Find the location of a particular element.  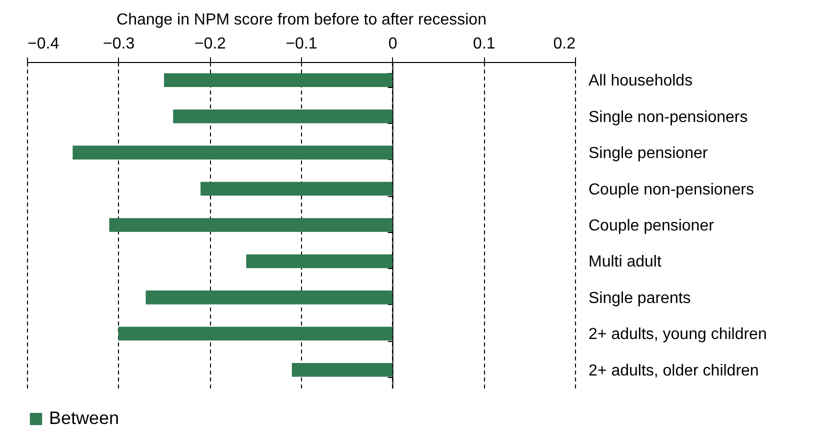

y-tick-label: Single non-pensioners is located at coordinates (668, 117).